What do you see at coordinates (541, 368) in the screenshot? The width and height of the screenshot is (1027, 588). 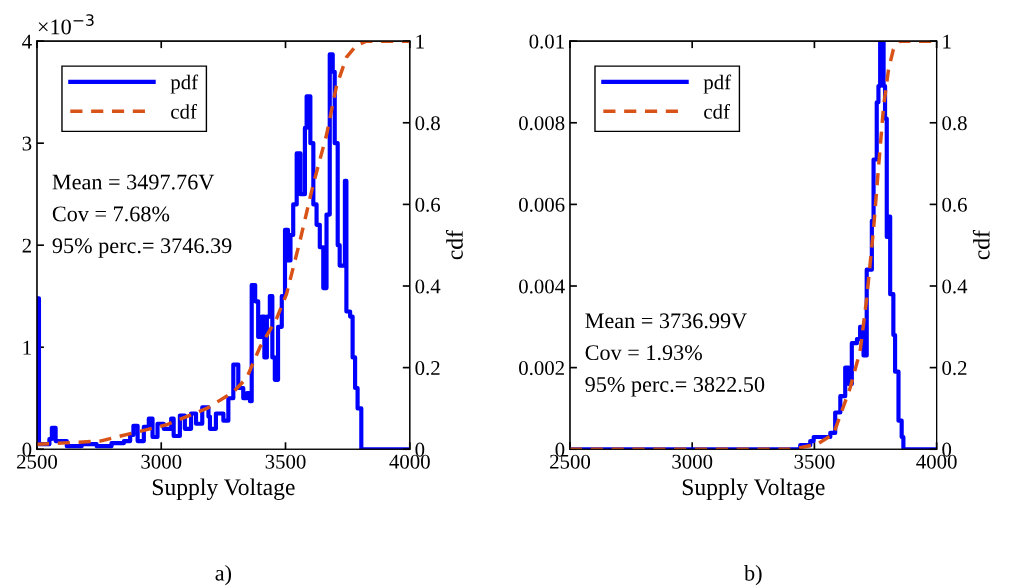 I see `y-tick-label: 0.002` at bounding box center [541, 368].